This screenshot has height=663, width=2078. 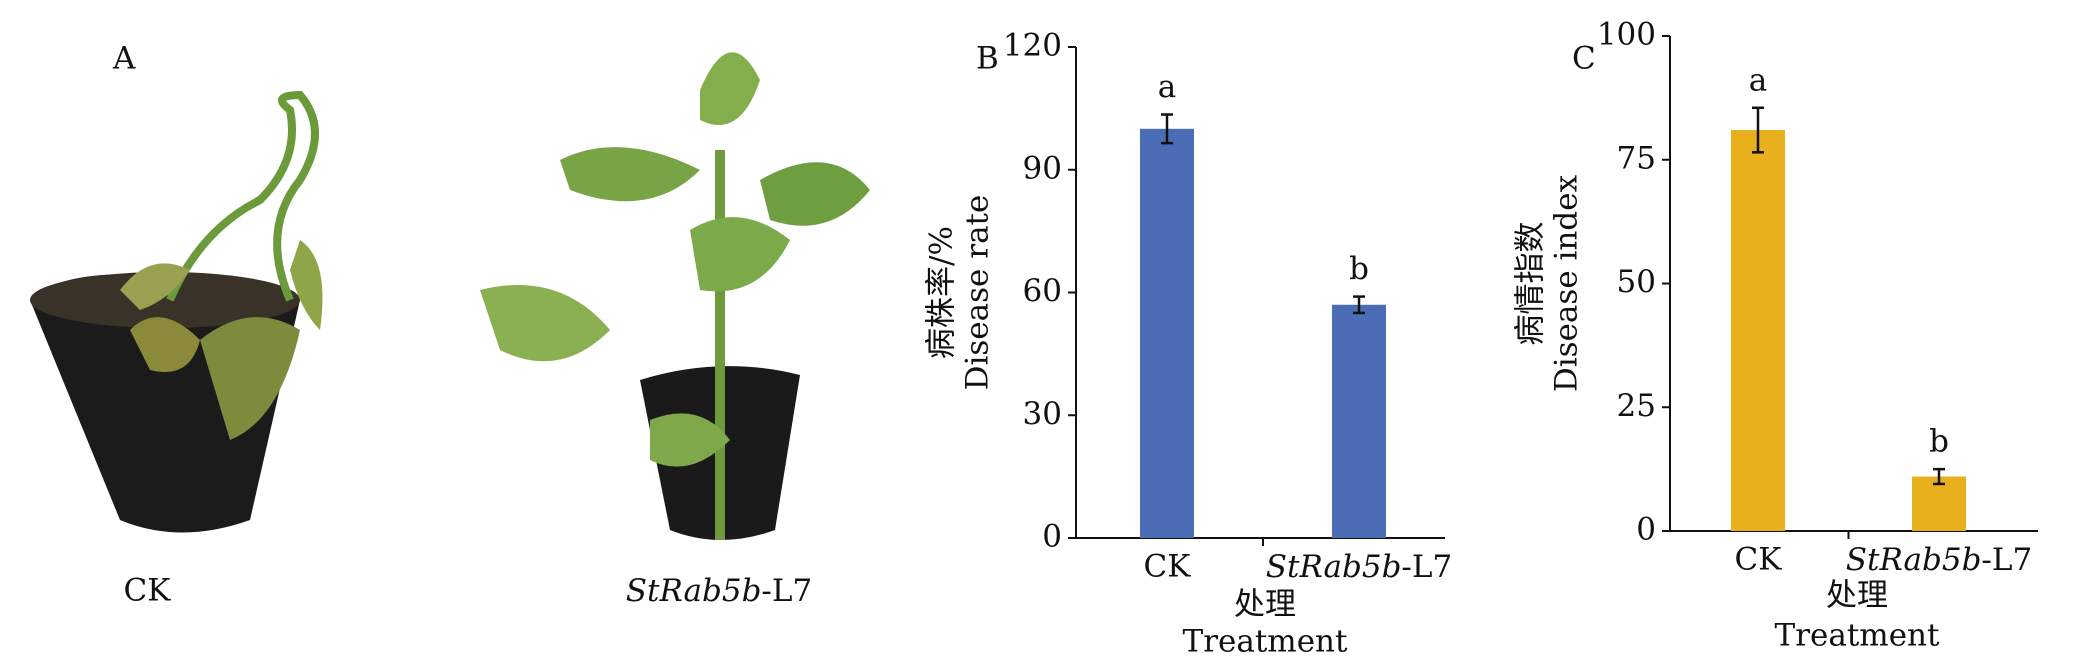 What do you see at coordinates (978, 293) in the screenshot?
I see `y-axis-label: Disease rate` at bounding box center [978, 293].